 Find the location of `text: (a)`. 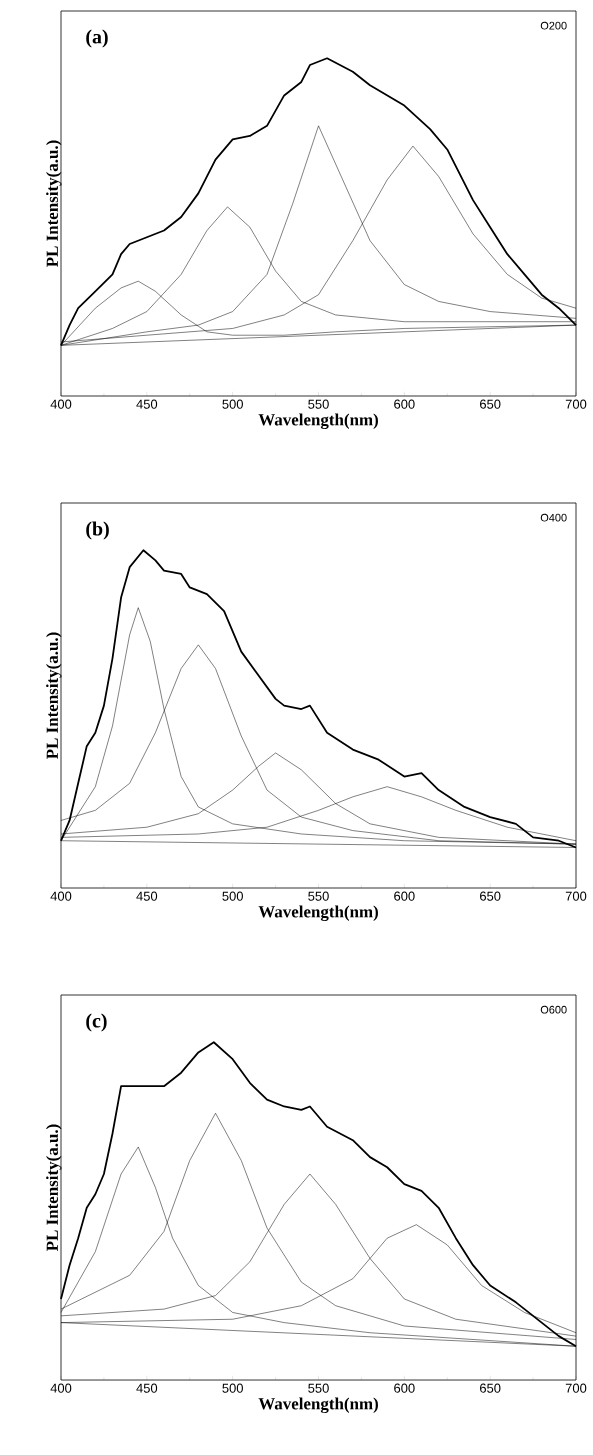

text: (a) is located at coordinates (97, 38).